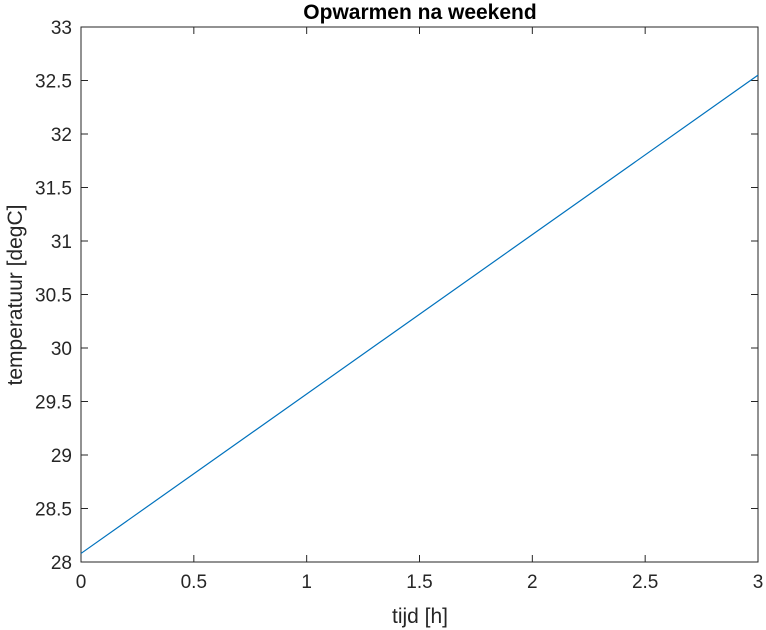  I want to click on x-tick-label: 1, so click(306, 582).